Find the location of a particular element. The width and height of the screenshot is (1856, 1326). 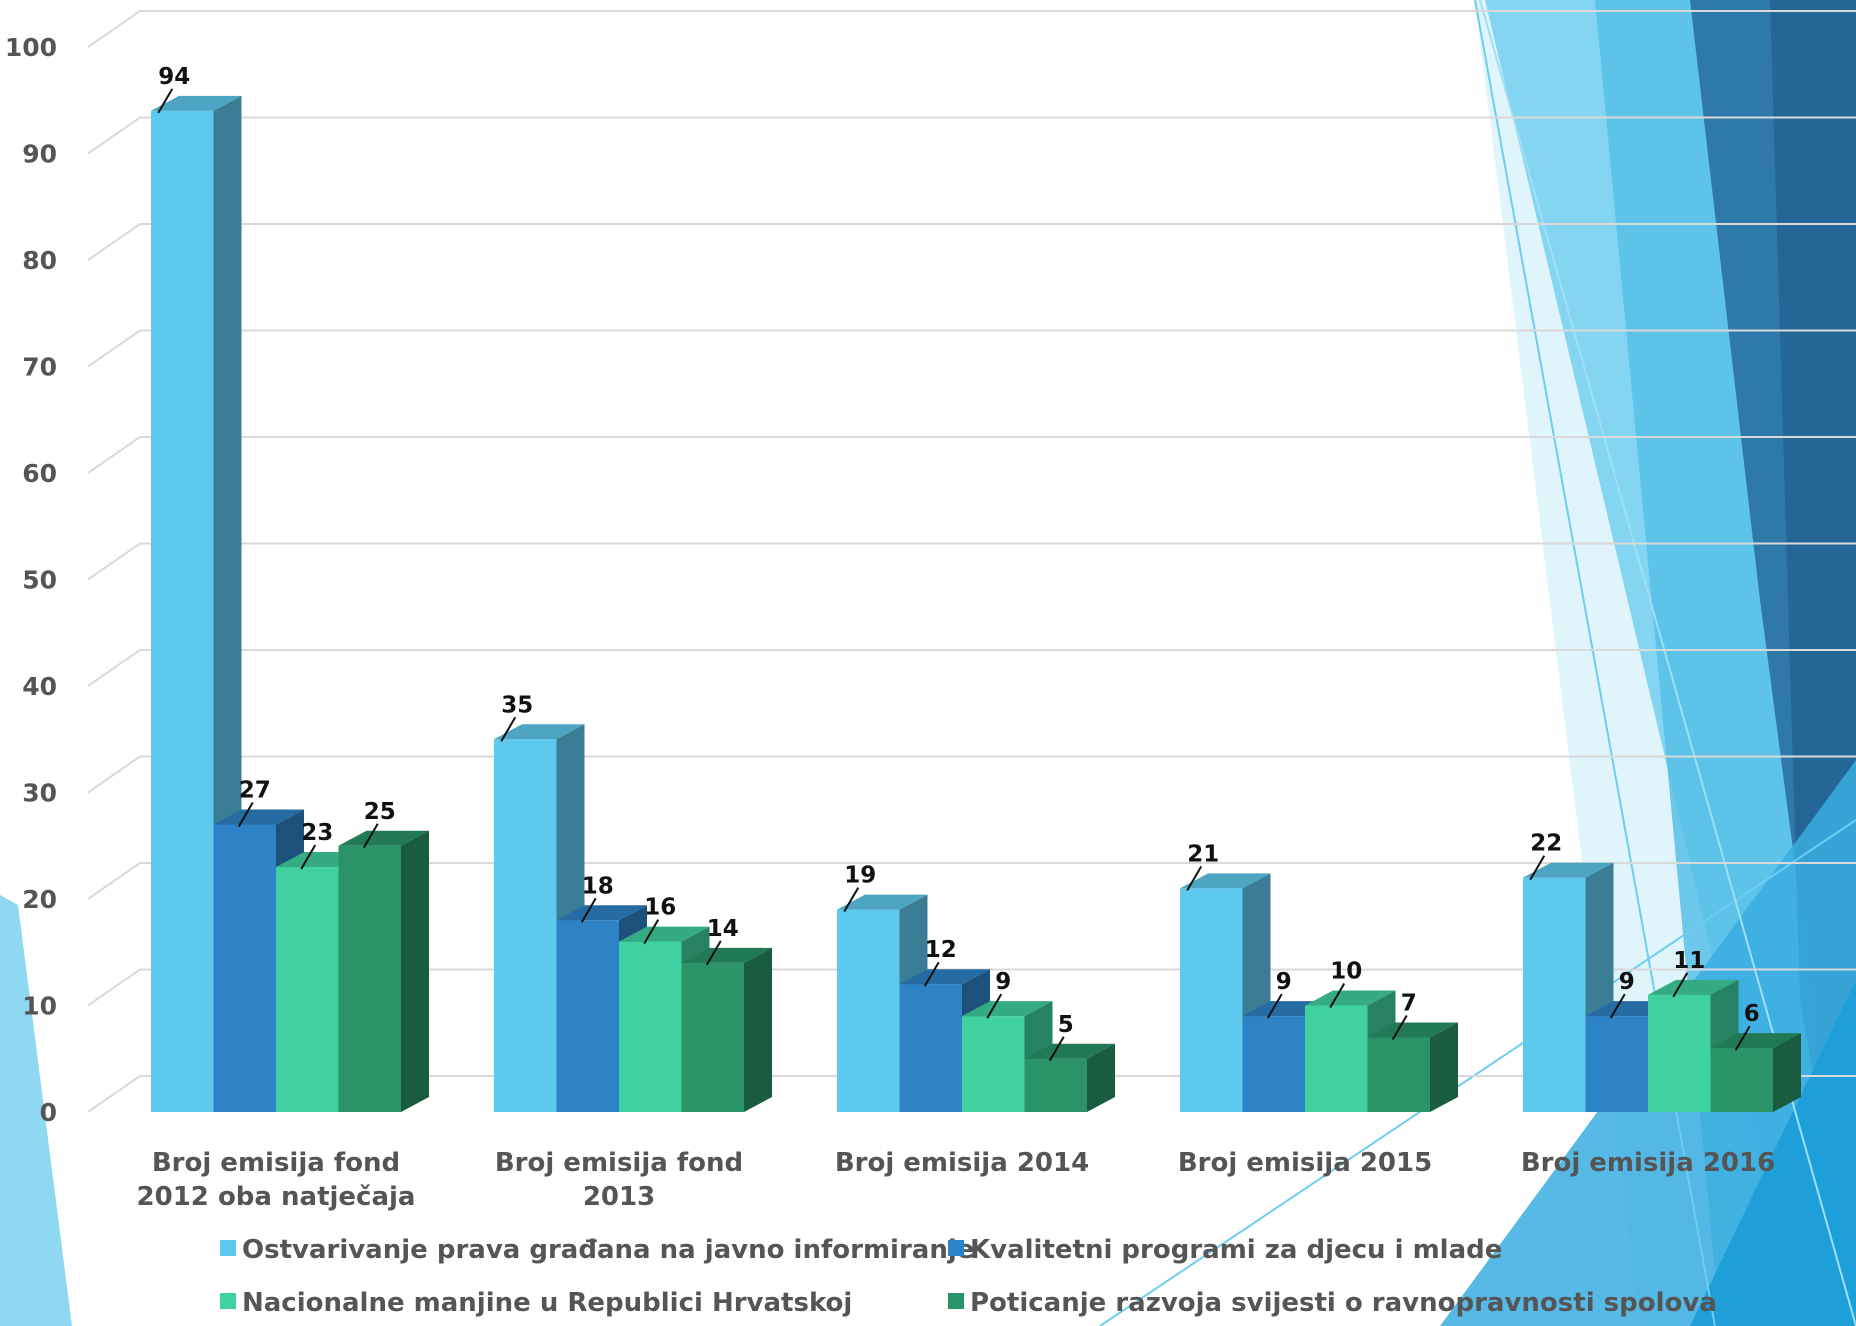

data-label: 11 is located at coordinates (1689, 961).